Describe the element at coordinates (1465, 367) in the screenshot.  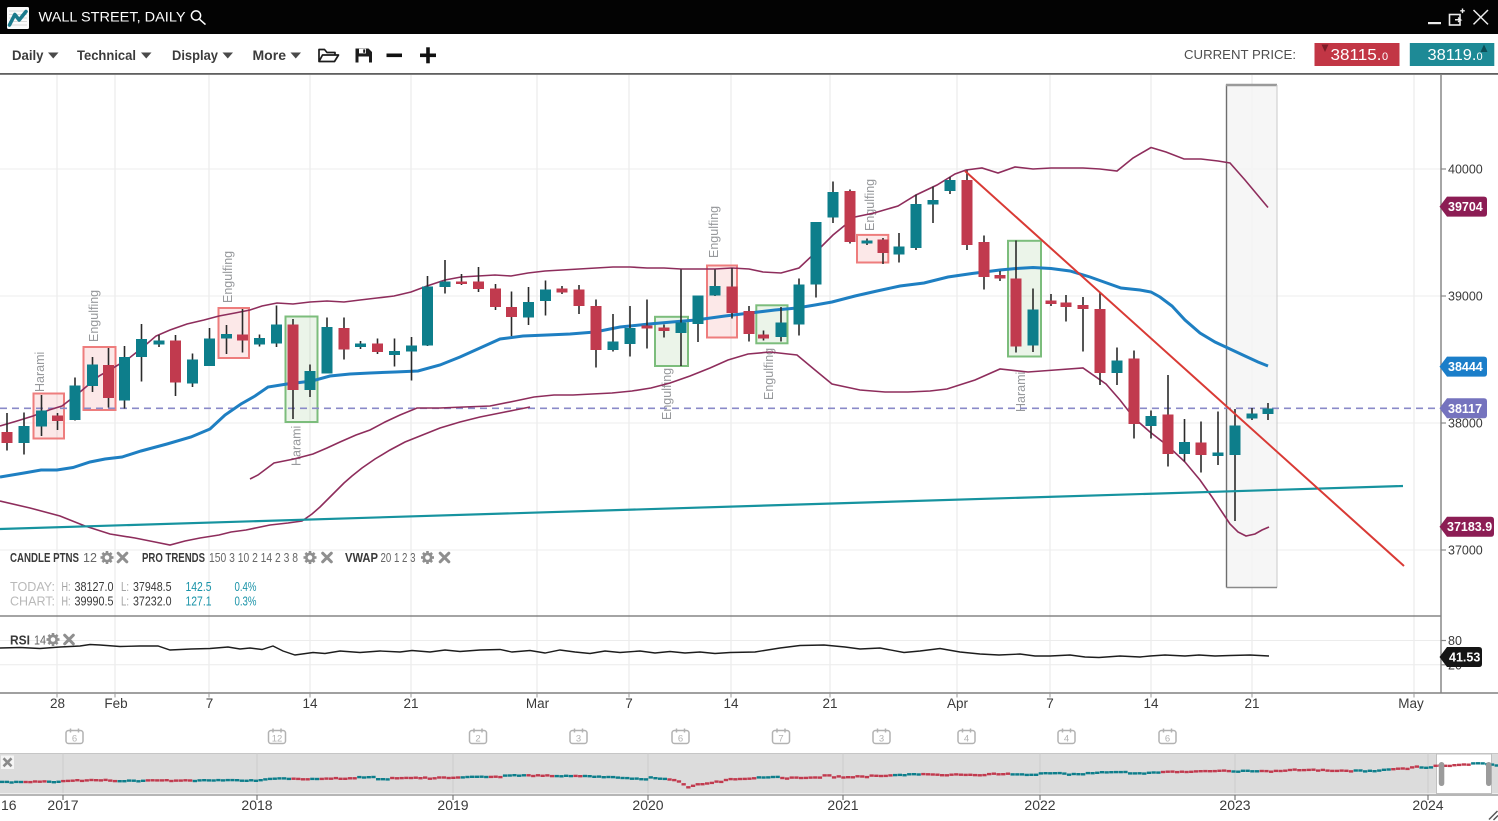
I see `svg-text: 38444` at that location.